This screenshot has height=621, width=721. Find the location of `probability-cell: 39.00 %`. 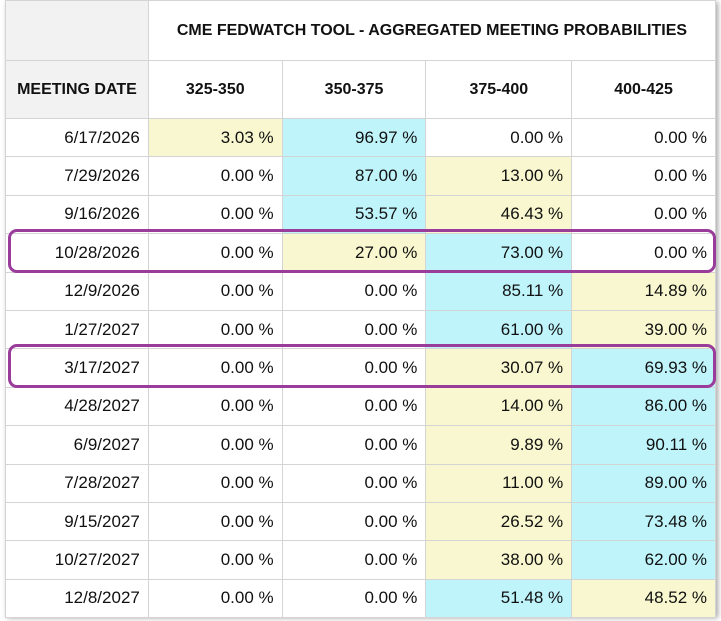

probability-cell: 39.00 % is located at coordinates (643, 329).